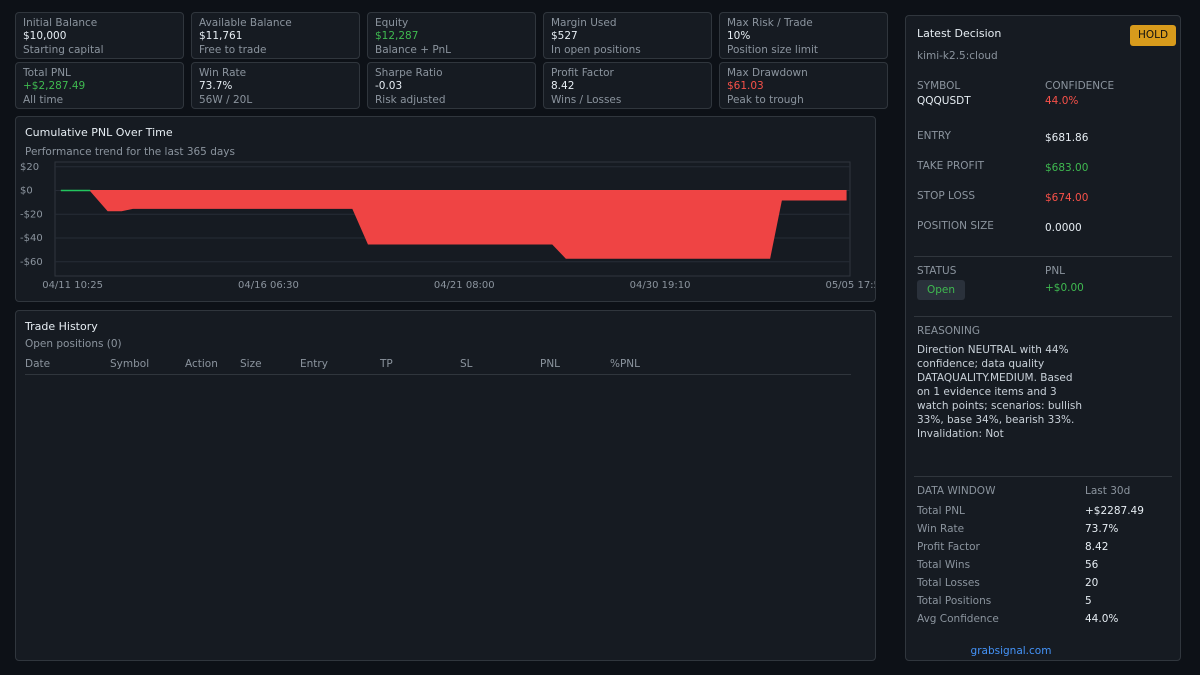 The image size is (1200, 675). What do you see at coordinates (564, 36) in the screenshot?
I see `card-value: $527` at bounding box center [564, 36].